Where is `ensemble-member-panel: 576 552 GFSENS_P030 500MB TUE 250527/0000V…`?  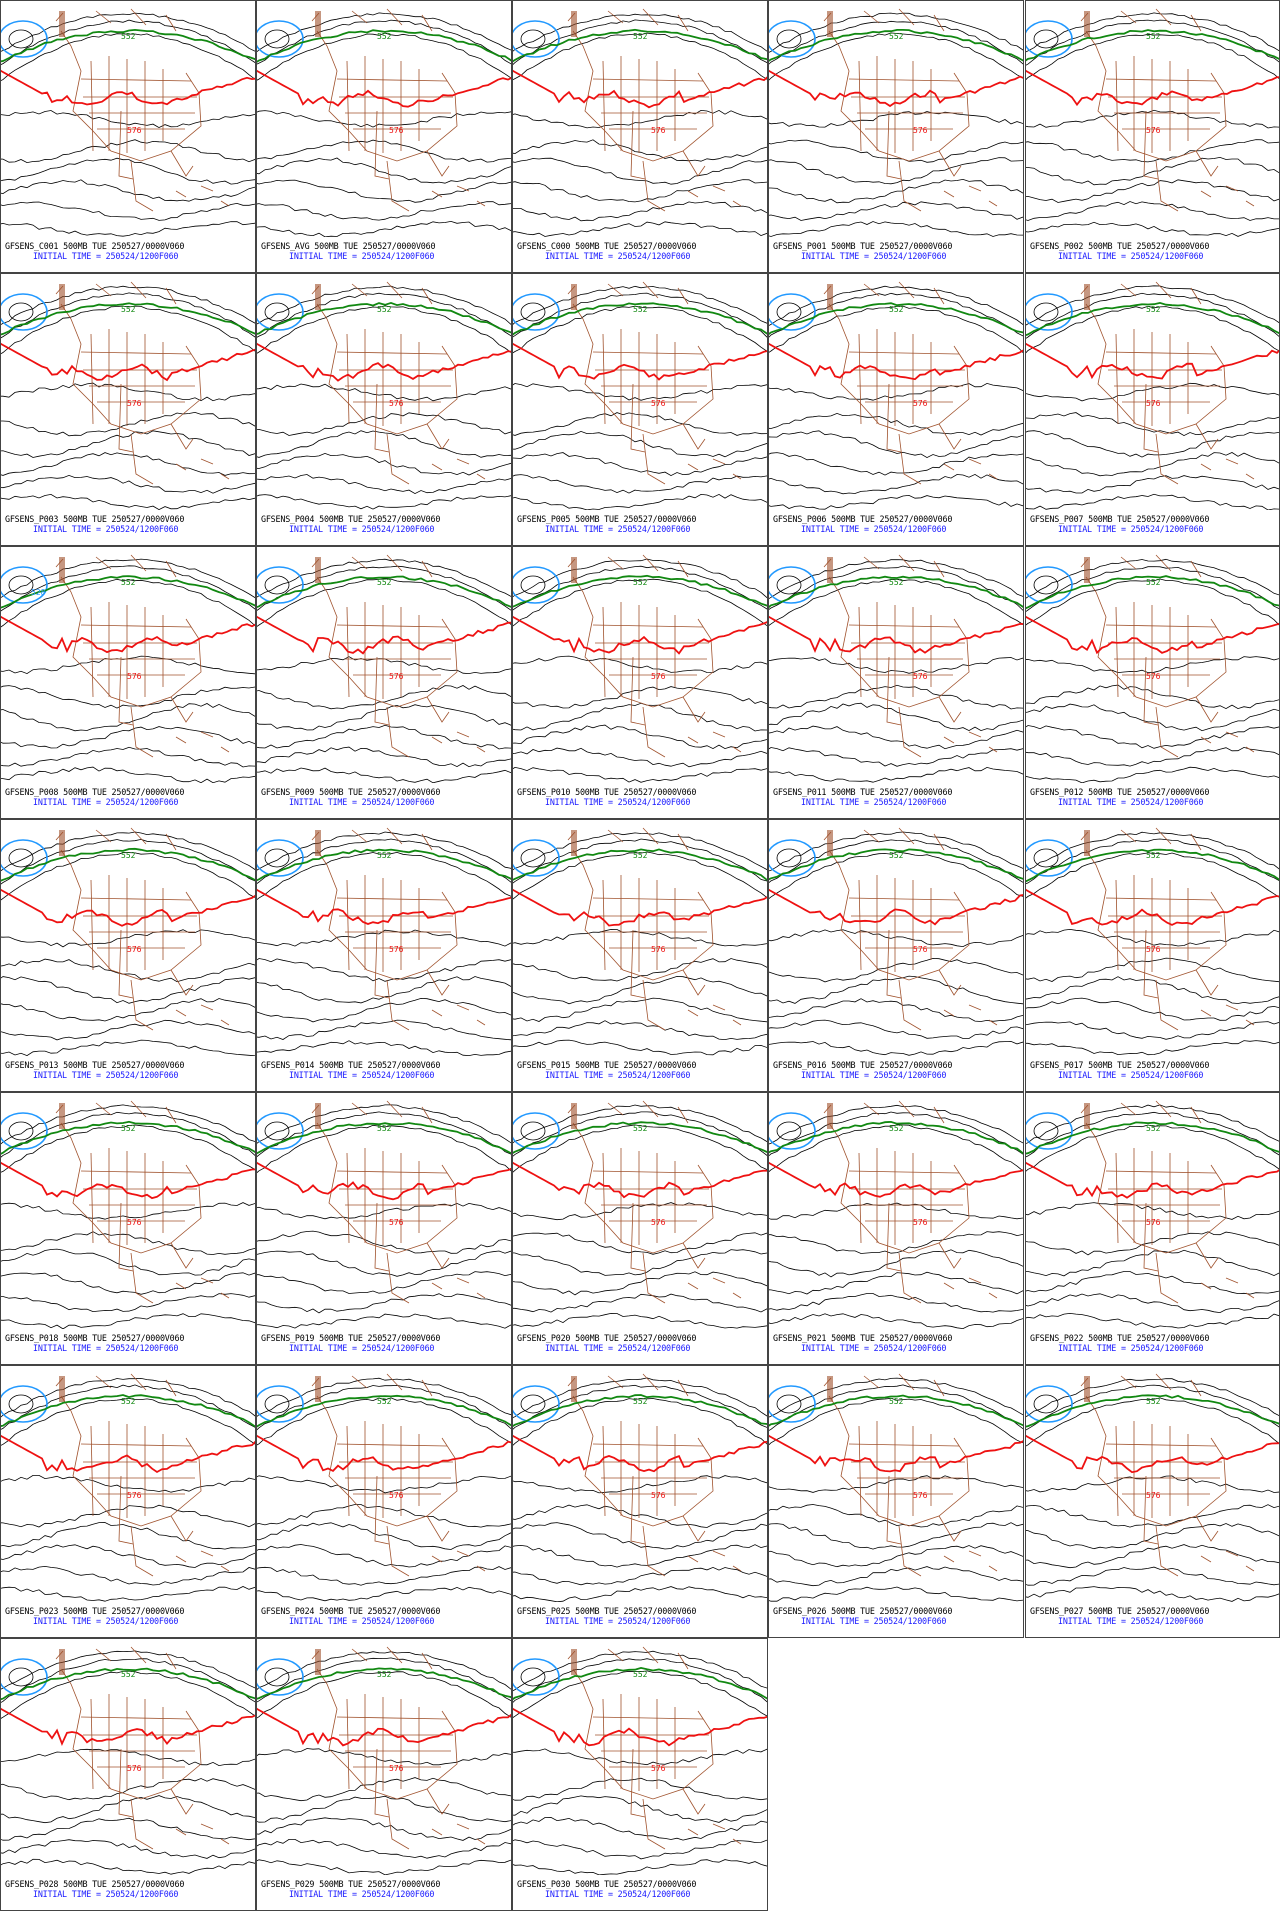
ensemble-member-panel: 576 552 GFSENS_P030 500MB TUE 250527/0000V… is located at coordinates (640, 1774).